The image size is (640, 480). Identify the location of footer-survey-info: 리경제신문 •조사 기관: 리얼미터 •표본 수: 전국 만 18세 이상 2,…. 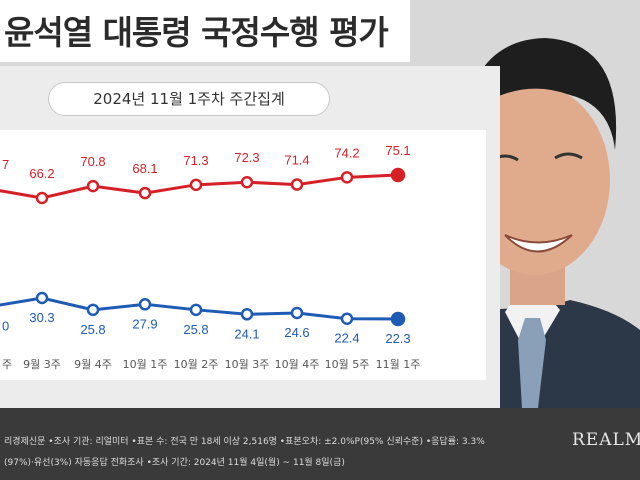
(244, 442).